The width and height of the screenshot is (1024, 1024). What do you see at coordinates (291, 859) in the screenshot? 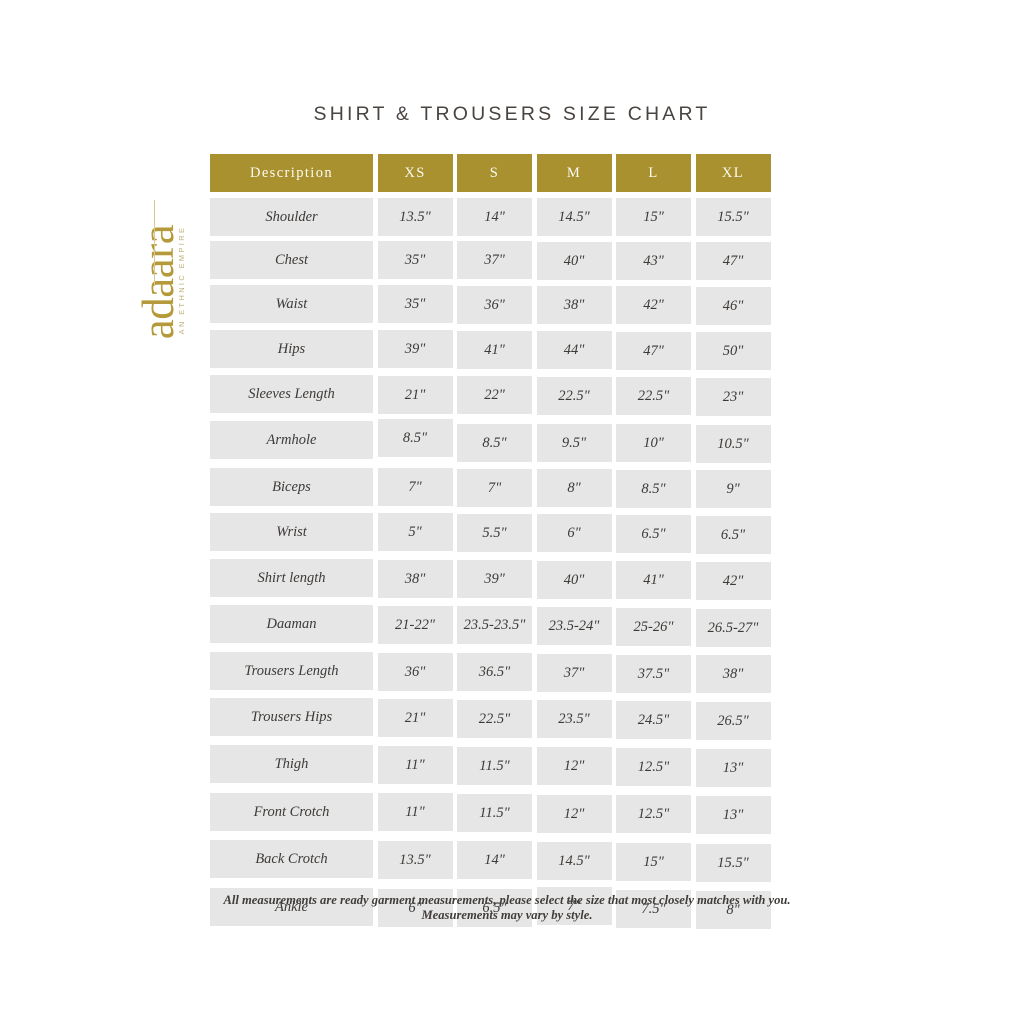
I see `row-label: Back Crotch` at bounding box center [291, 859].